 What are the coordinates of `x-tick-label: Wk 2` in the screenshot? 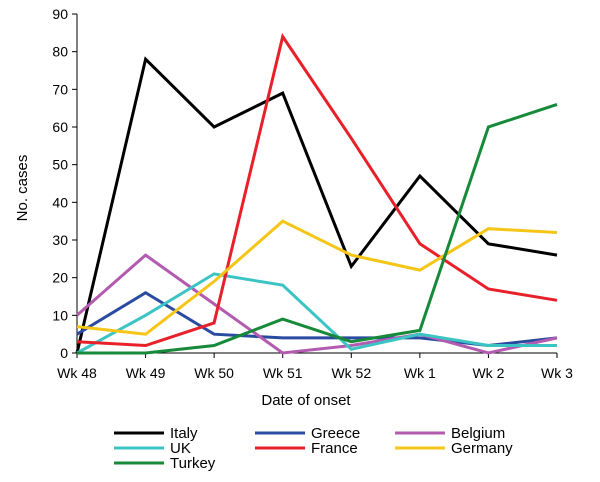 It's located at (488, 373).